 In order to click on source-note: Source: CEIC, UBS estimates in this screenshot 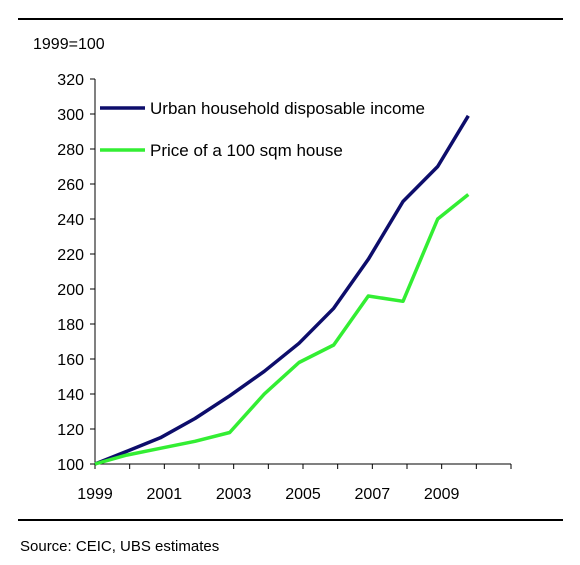, I will do `click(120, 546)`.